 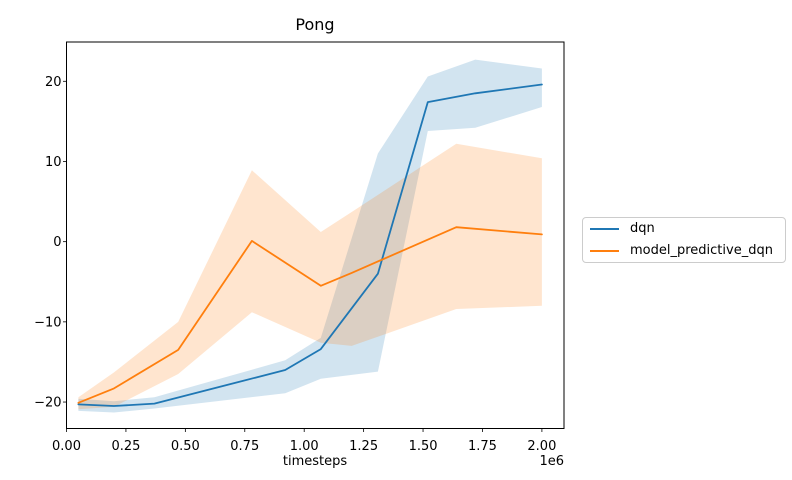 What do you see at coordinates (244, 446) in the screenshot?
I see `x-tick-label: 0.75` at bounding box center [244, 446].